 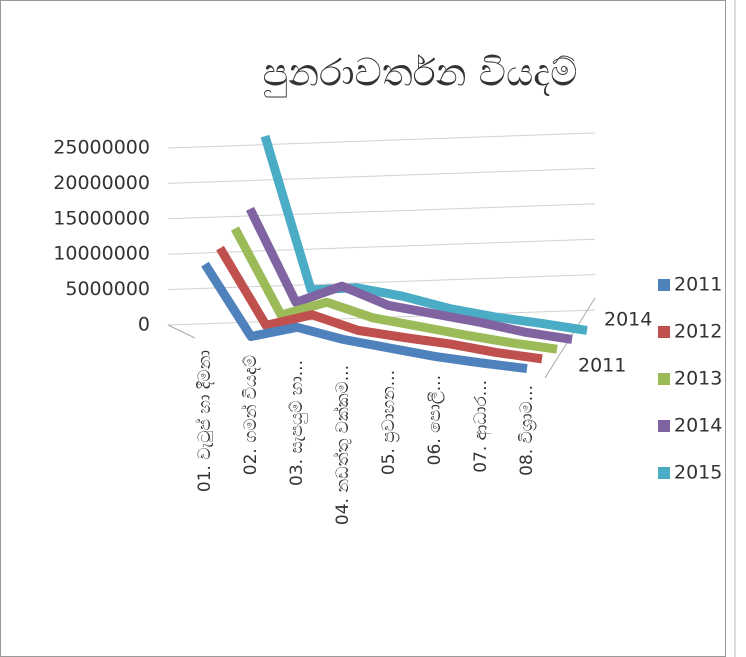 What do you see at coordinates (107, 289) in the screenshot?
I see `y-tick-label: 5000000` at bounding box center [107, 289].